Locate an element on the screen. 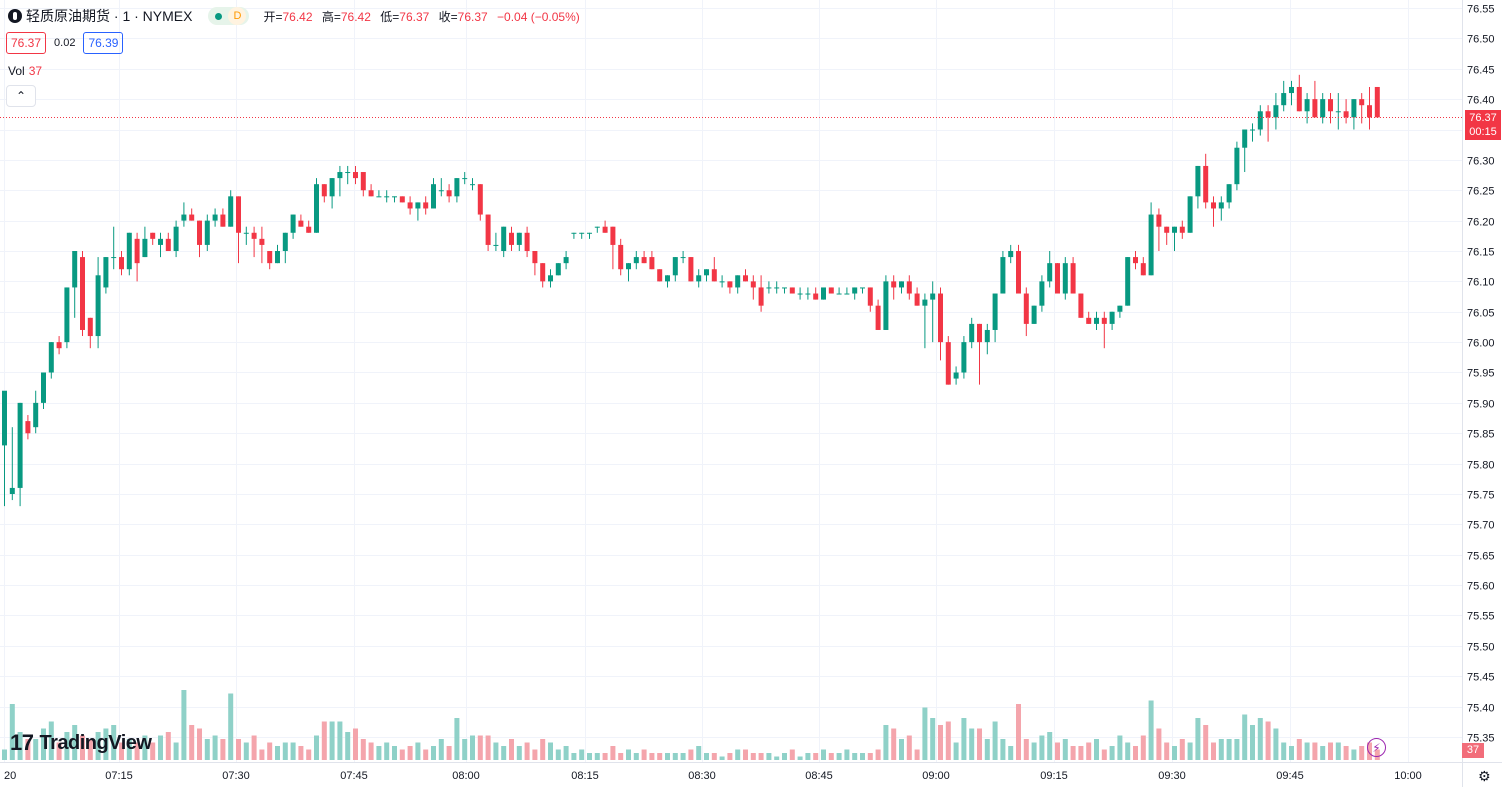  x-tick-label: 07:45 is located at coordinates (354, 776).